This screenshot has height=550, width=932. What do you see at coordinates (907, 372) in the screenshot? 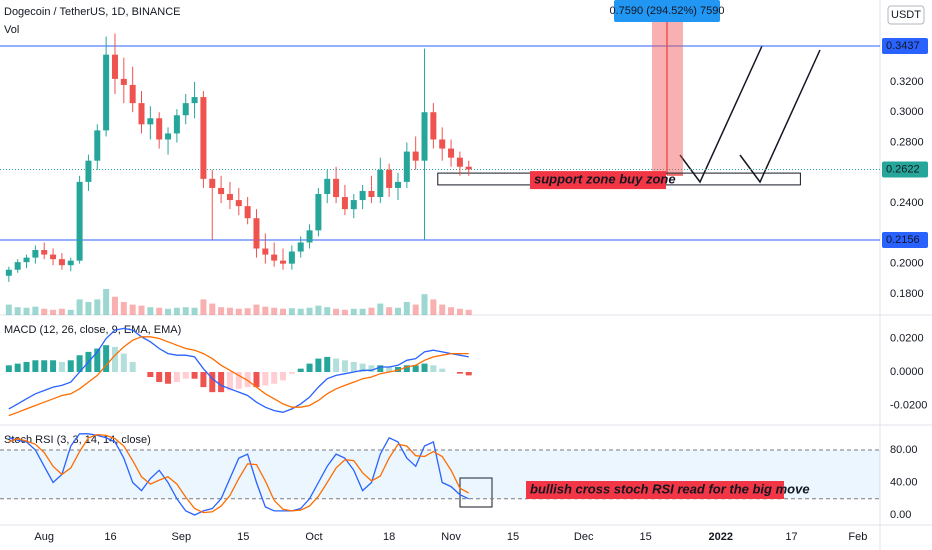
I see `y-tick-label: 0.0000` at bounding box center [907, 372].